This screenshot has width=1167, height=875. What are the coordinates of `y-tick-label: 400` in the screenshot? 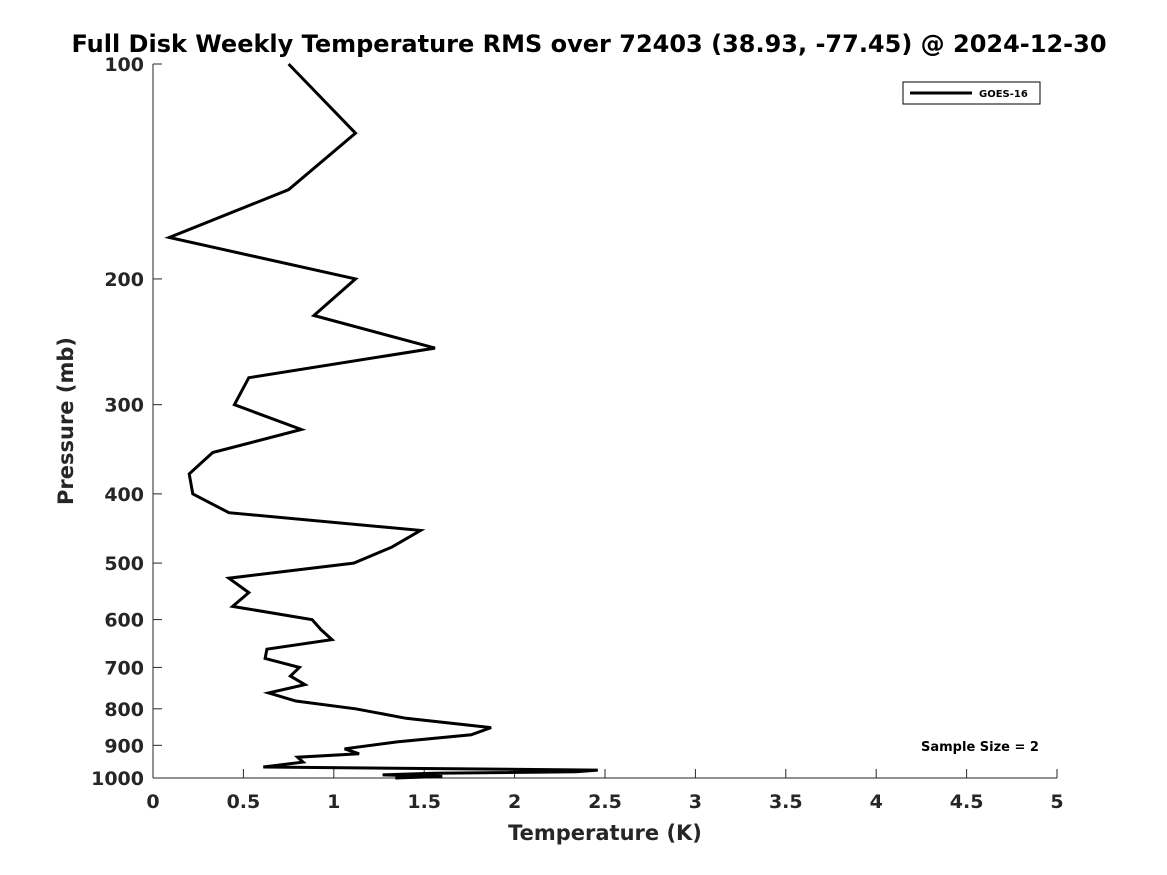 It's located at (124, 495).